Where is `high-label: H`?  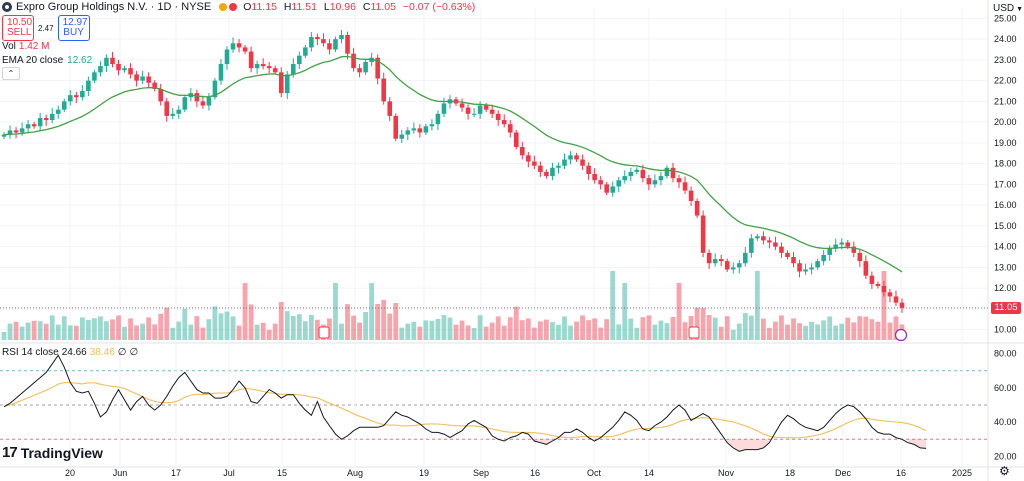 high-label: H is located at coordinates (287, 7).